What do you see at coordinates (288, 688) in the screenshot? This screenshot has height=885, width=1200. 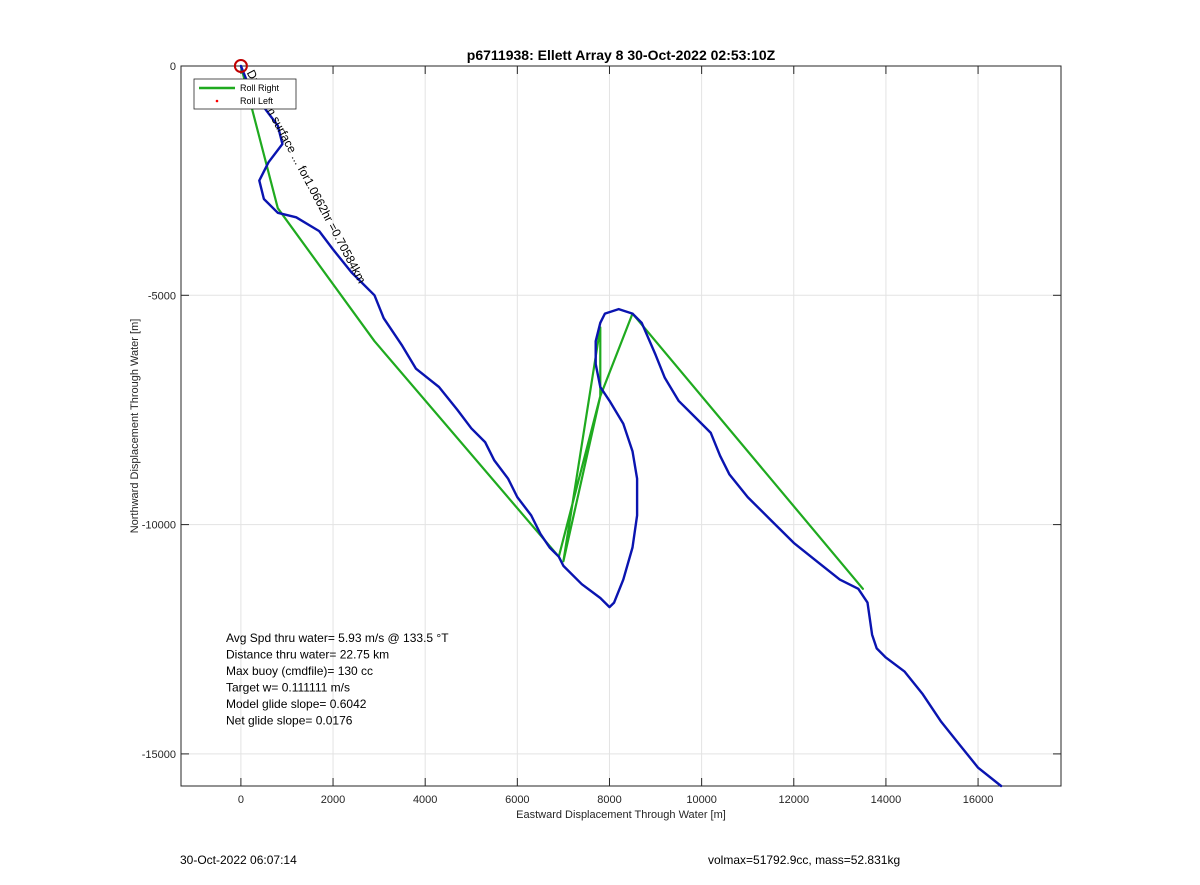 I see `stats-line: Target w= 0.111111 m/s` at bounding box center [288, 688].